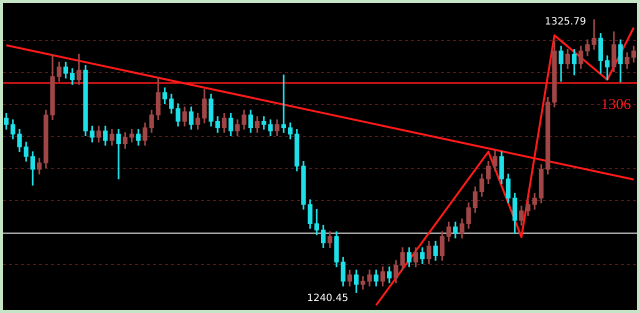  I want to click on annotation: 1240.45, so click(327, 298).